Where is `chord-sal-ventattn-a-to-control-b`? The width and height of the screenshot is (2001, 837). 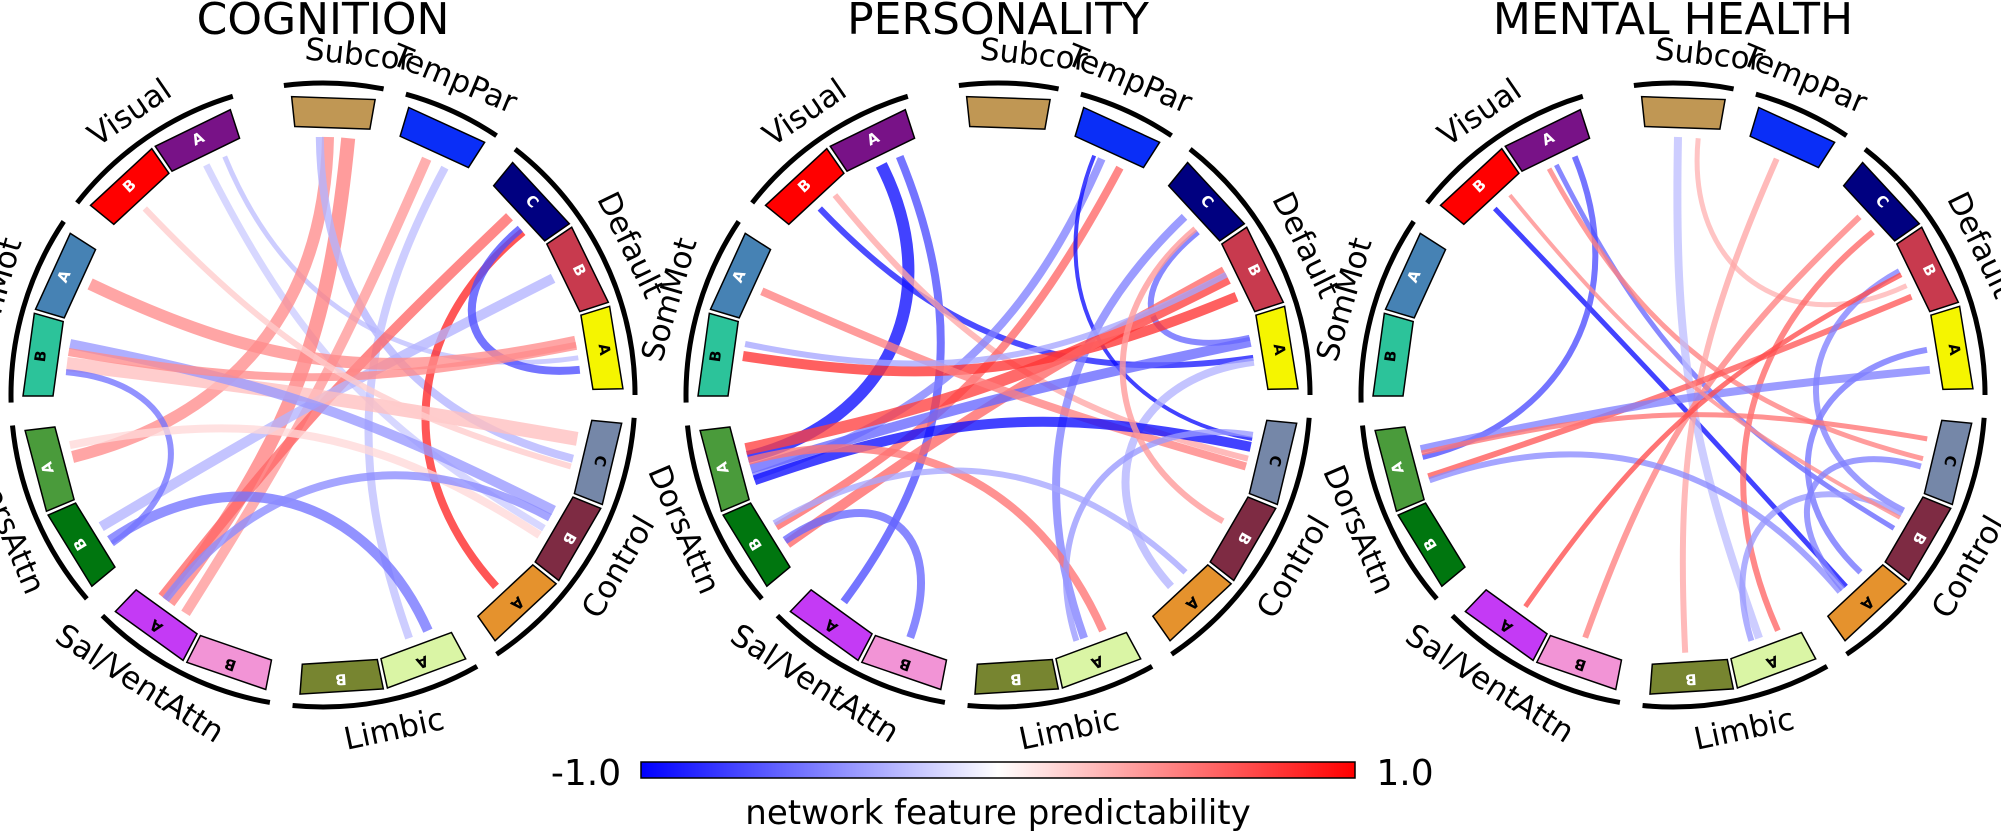
chord-sal-ventattn-a-to-control-b is located at coordinates (357, 536).